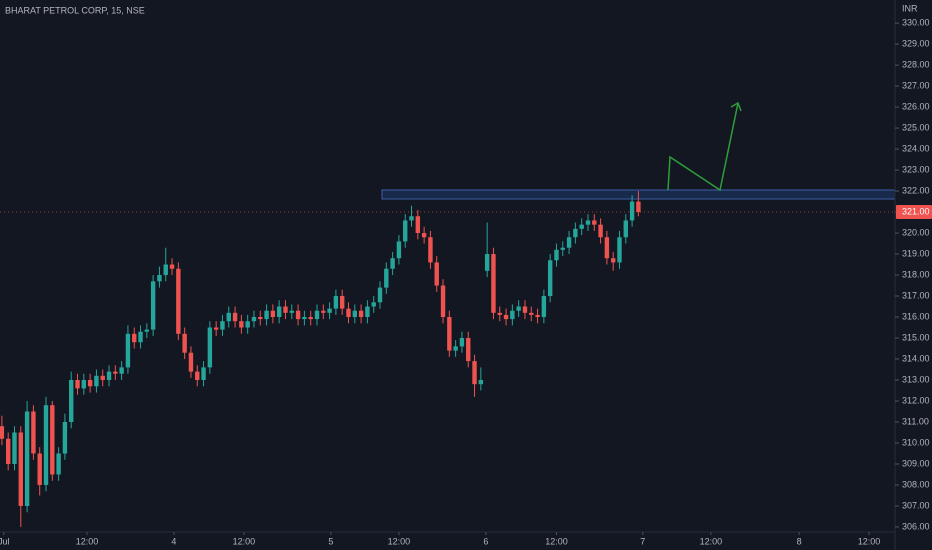 The height and width of the screenshot is (550, 932). I want to click on y-tick-label: 318.00, so click(916, 274).